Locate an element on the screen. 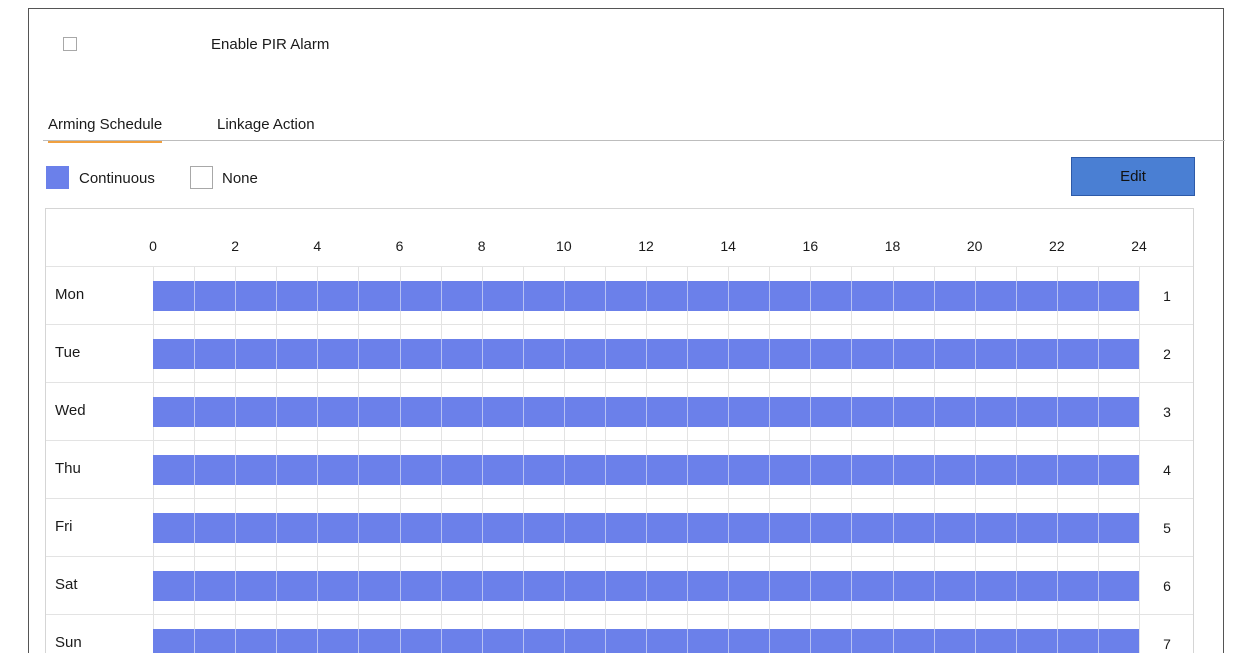  schedule-bar-mon is located at coordinates (646, 296).